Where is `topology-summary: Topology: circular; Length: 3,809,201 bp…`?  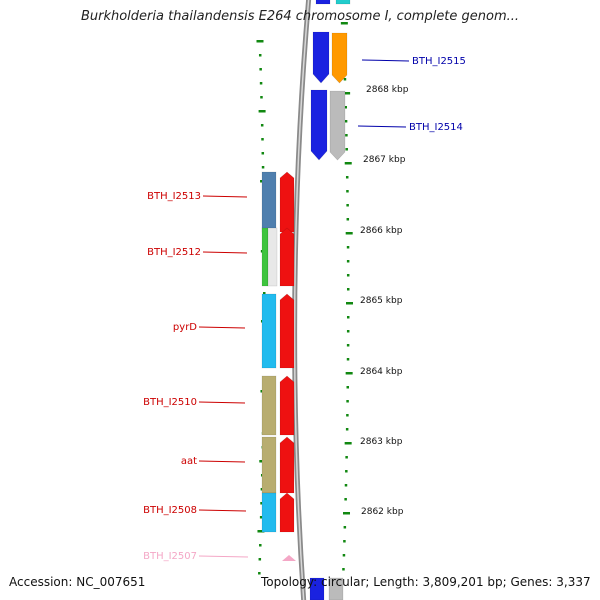
topology-summary: Topology: circular; Length: 3,809,201 bp… is located at coordinates (426, 582).